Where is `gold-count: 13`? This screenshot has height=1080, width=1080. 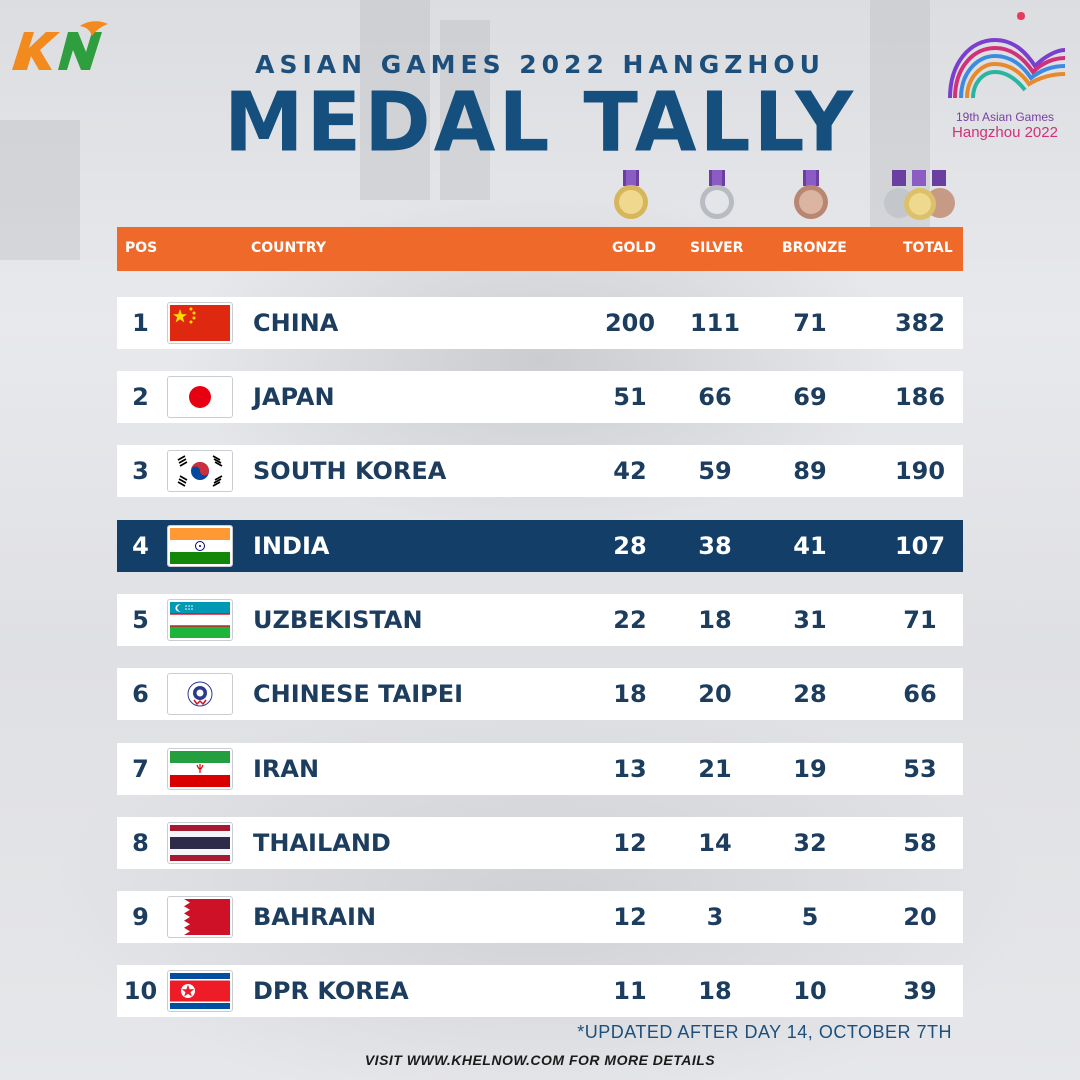
gold-count: 13 is located at coordinates (630, 769).